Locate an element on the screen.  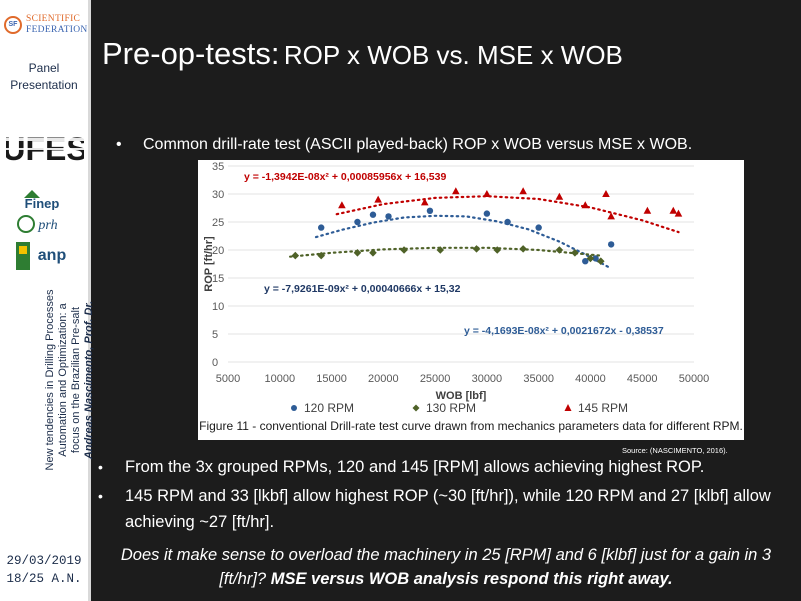
sf-logo-mark: SF is located at coordinates (13, 25).